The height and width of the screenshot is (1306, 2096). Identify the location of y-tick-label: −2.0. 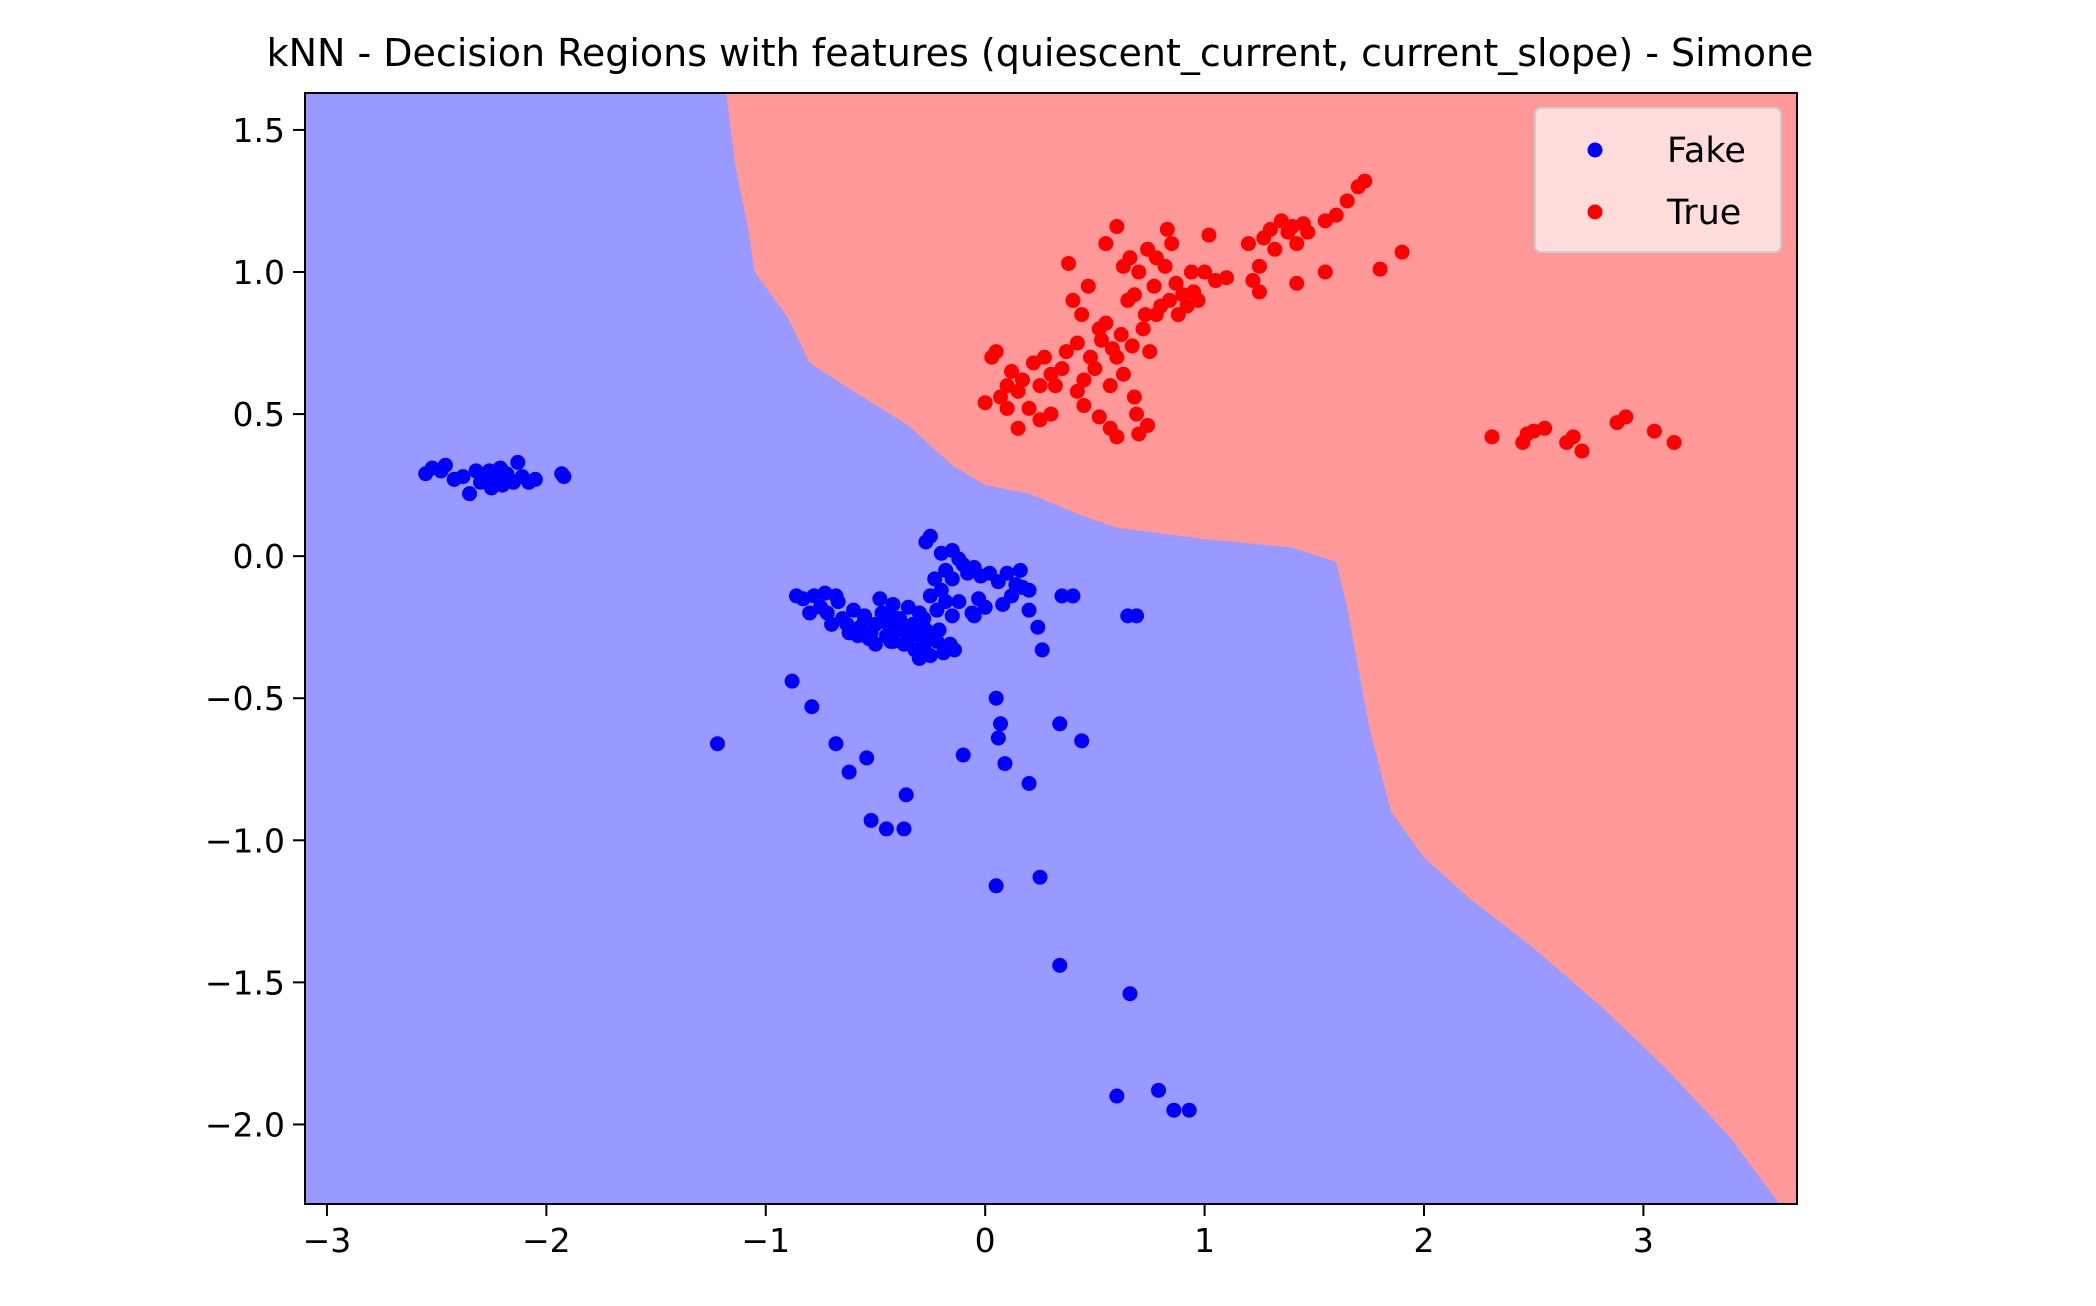
(245, 1124).